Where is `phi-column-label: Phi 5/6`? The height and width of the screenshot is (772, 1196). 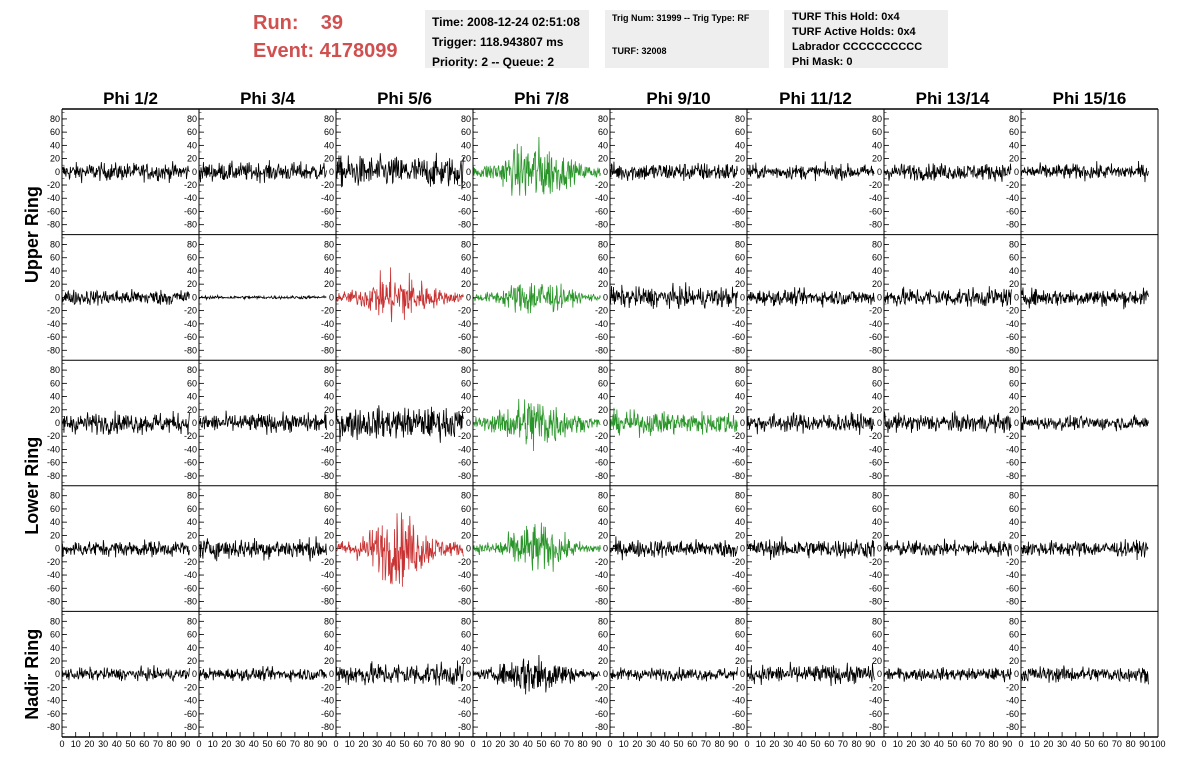
phi-column-label: Phi 5/6 is located at coordinates (404, 98).